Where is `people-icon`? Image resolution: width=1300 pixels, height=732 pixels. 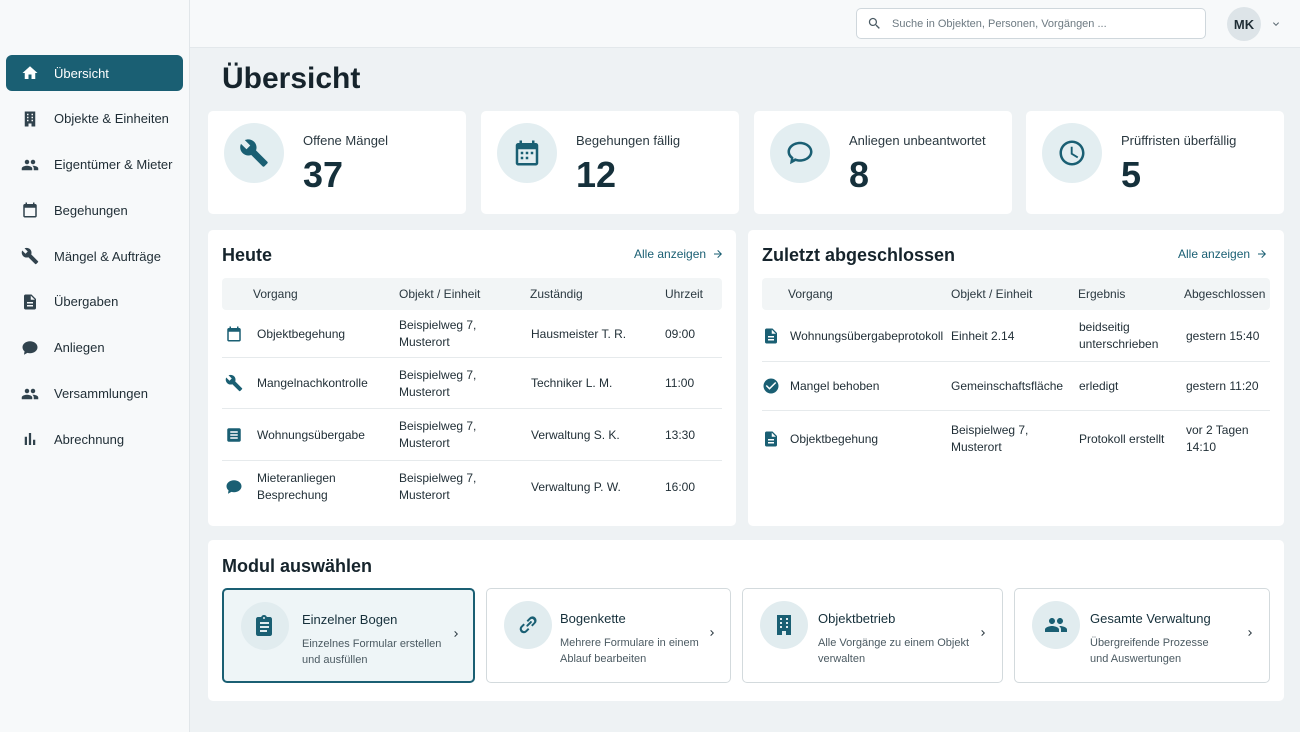
people-icon is located at coordinates (30, 165).